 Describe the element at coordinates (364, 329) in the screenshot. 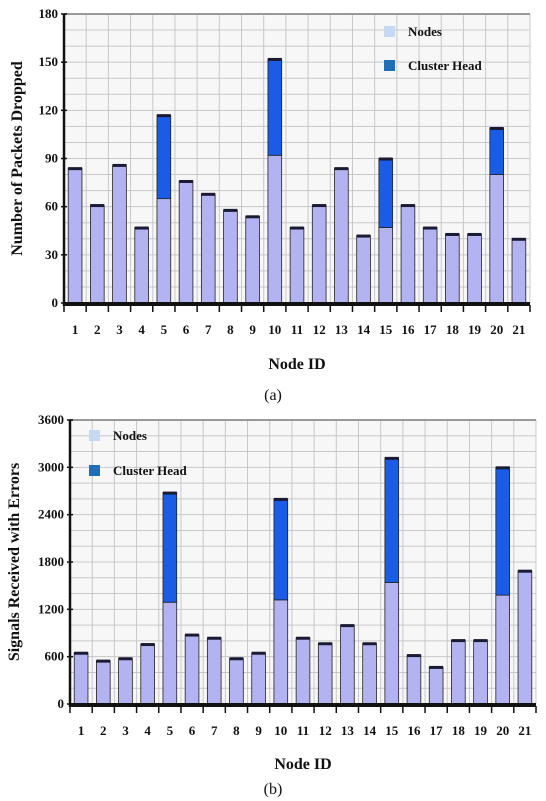

I see `chart-a-x-tick-label: 14` at that location.